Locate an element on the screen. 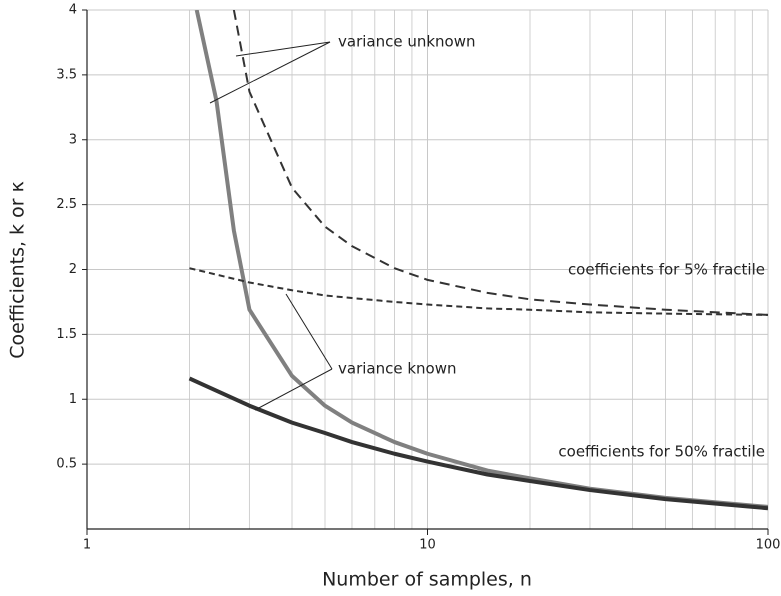 The height and width of the screenshot is (596, 781). leader-lines is located at coordinates (271, 226).